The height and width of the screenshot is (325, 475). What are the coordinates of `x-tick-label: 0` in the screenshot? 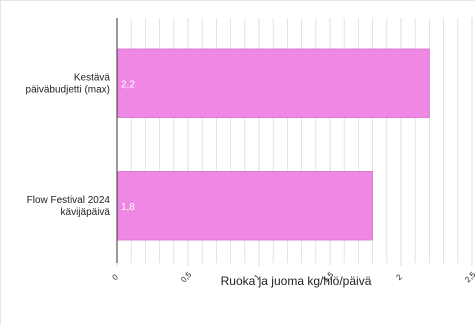 It's located at (115, 277).